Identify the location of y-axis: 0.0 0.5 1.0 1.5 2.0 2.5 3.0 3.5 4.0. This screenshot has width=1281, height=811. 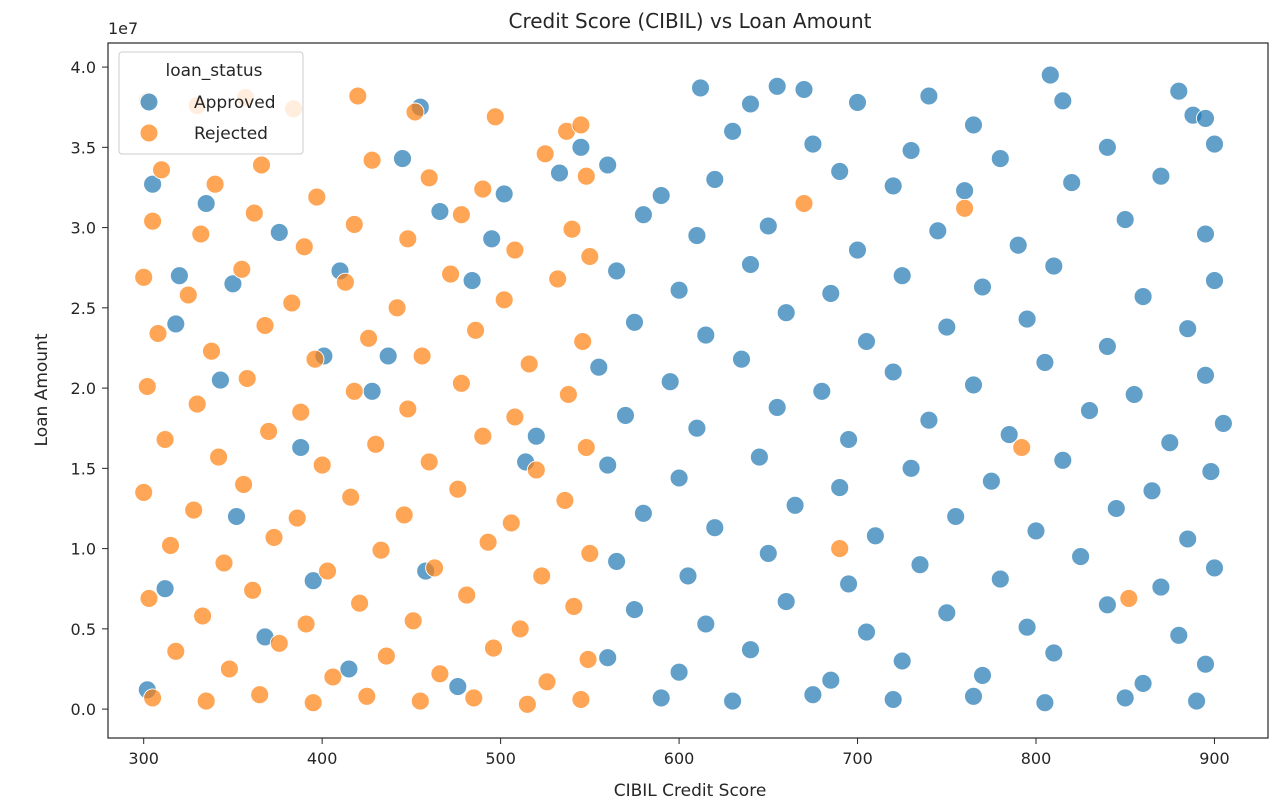
(89, 388).